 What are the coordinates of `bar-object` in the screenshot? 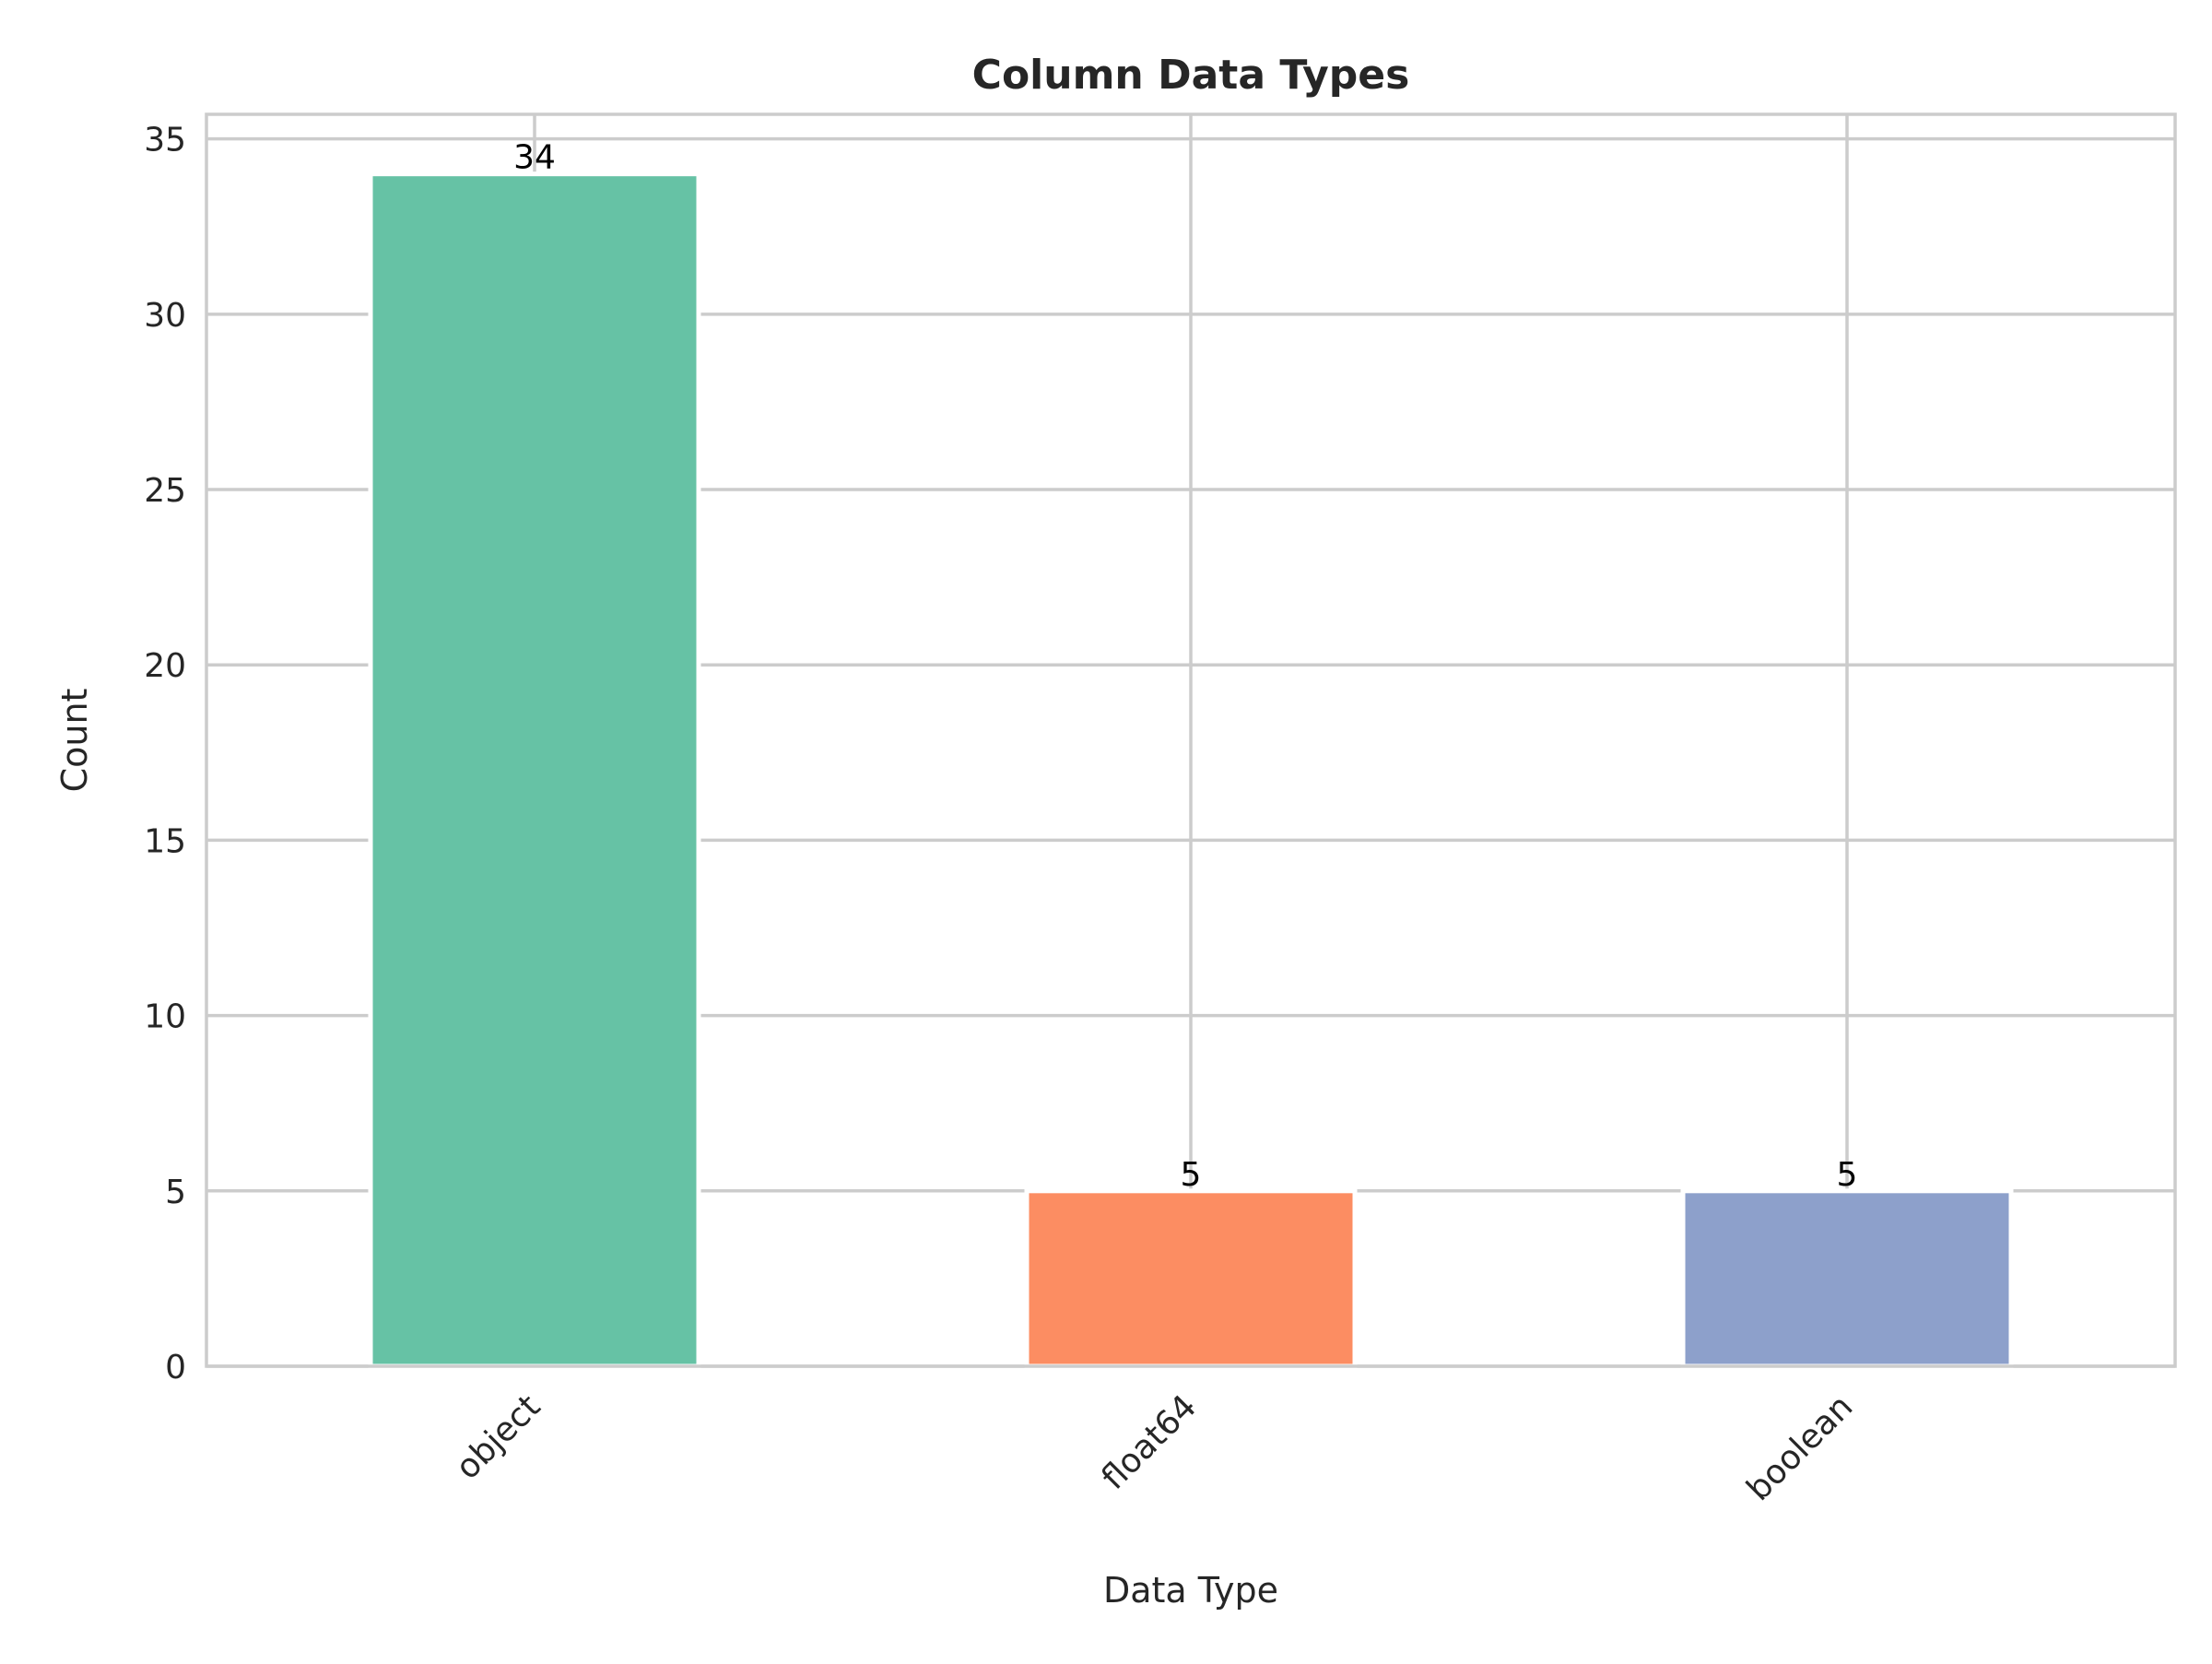 It's located at (534, 770).